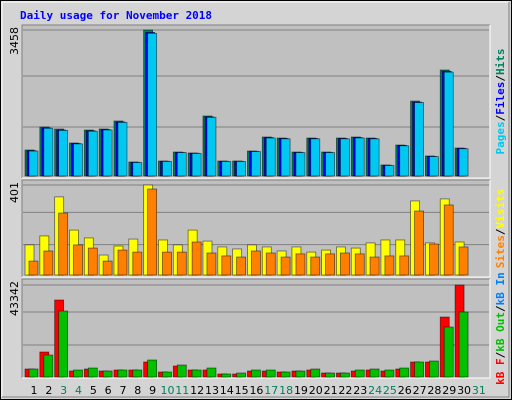 The height and width of the screenshot is (400, 512). Describe the element at coordinates (48, 390) in the screenshot. I see `x-tick-label: 2` at that location.